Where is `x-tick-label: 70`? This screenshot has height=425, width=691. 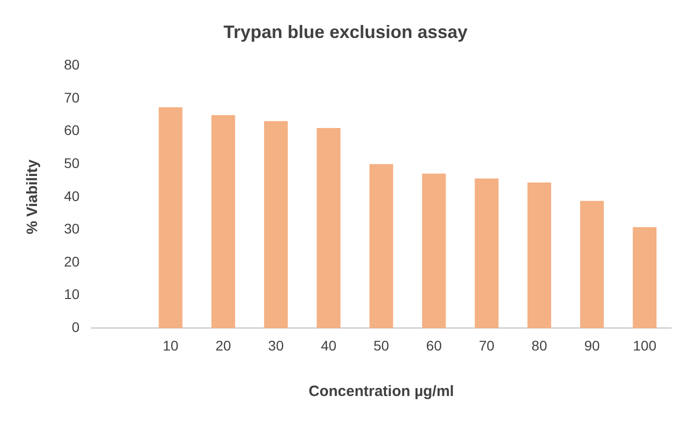 x-tick-label: 70 is located at coordinates (486, 345).